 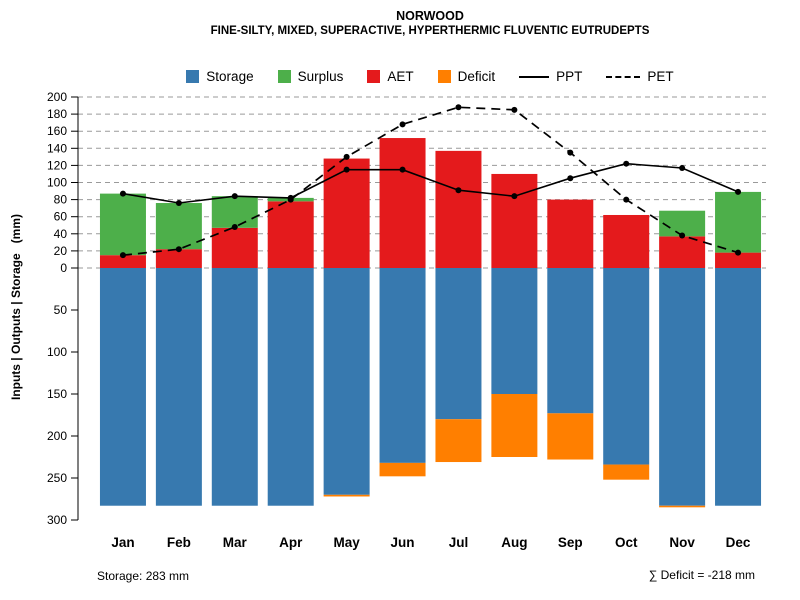 What do you see at coordinates (374, 76) in the screenshot?
I see `aet-swatch-icon` at bounding box center [374, 76].